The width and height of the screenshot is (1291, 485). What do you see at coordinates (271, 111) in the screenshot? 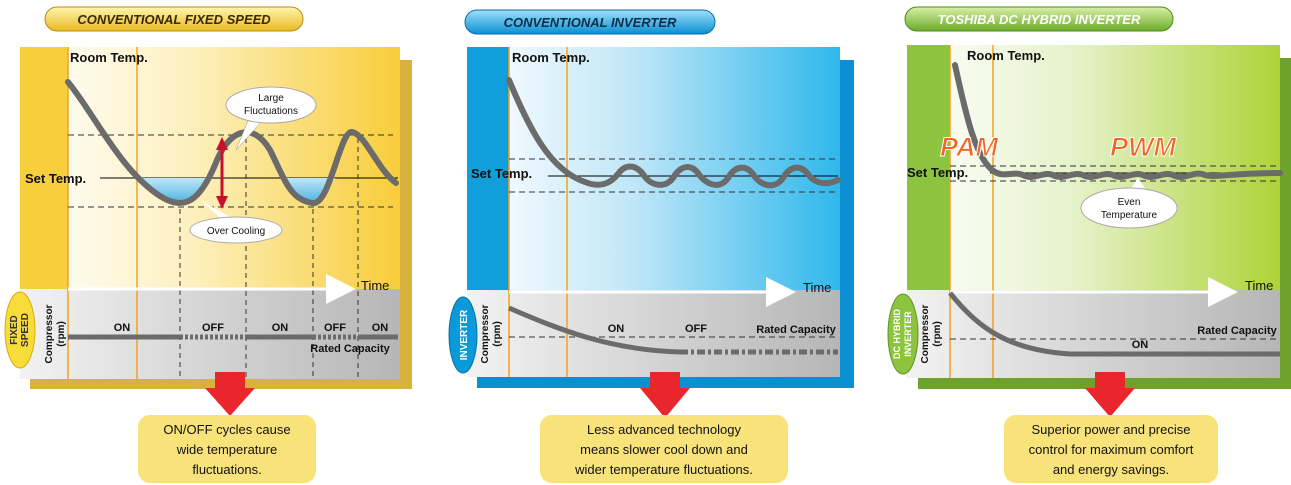
I see `callout-text: Fluctuations` at bounding box center [271, 111].